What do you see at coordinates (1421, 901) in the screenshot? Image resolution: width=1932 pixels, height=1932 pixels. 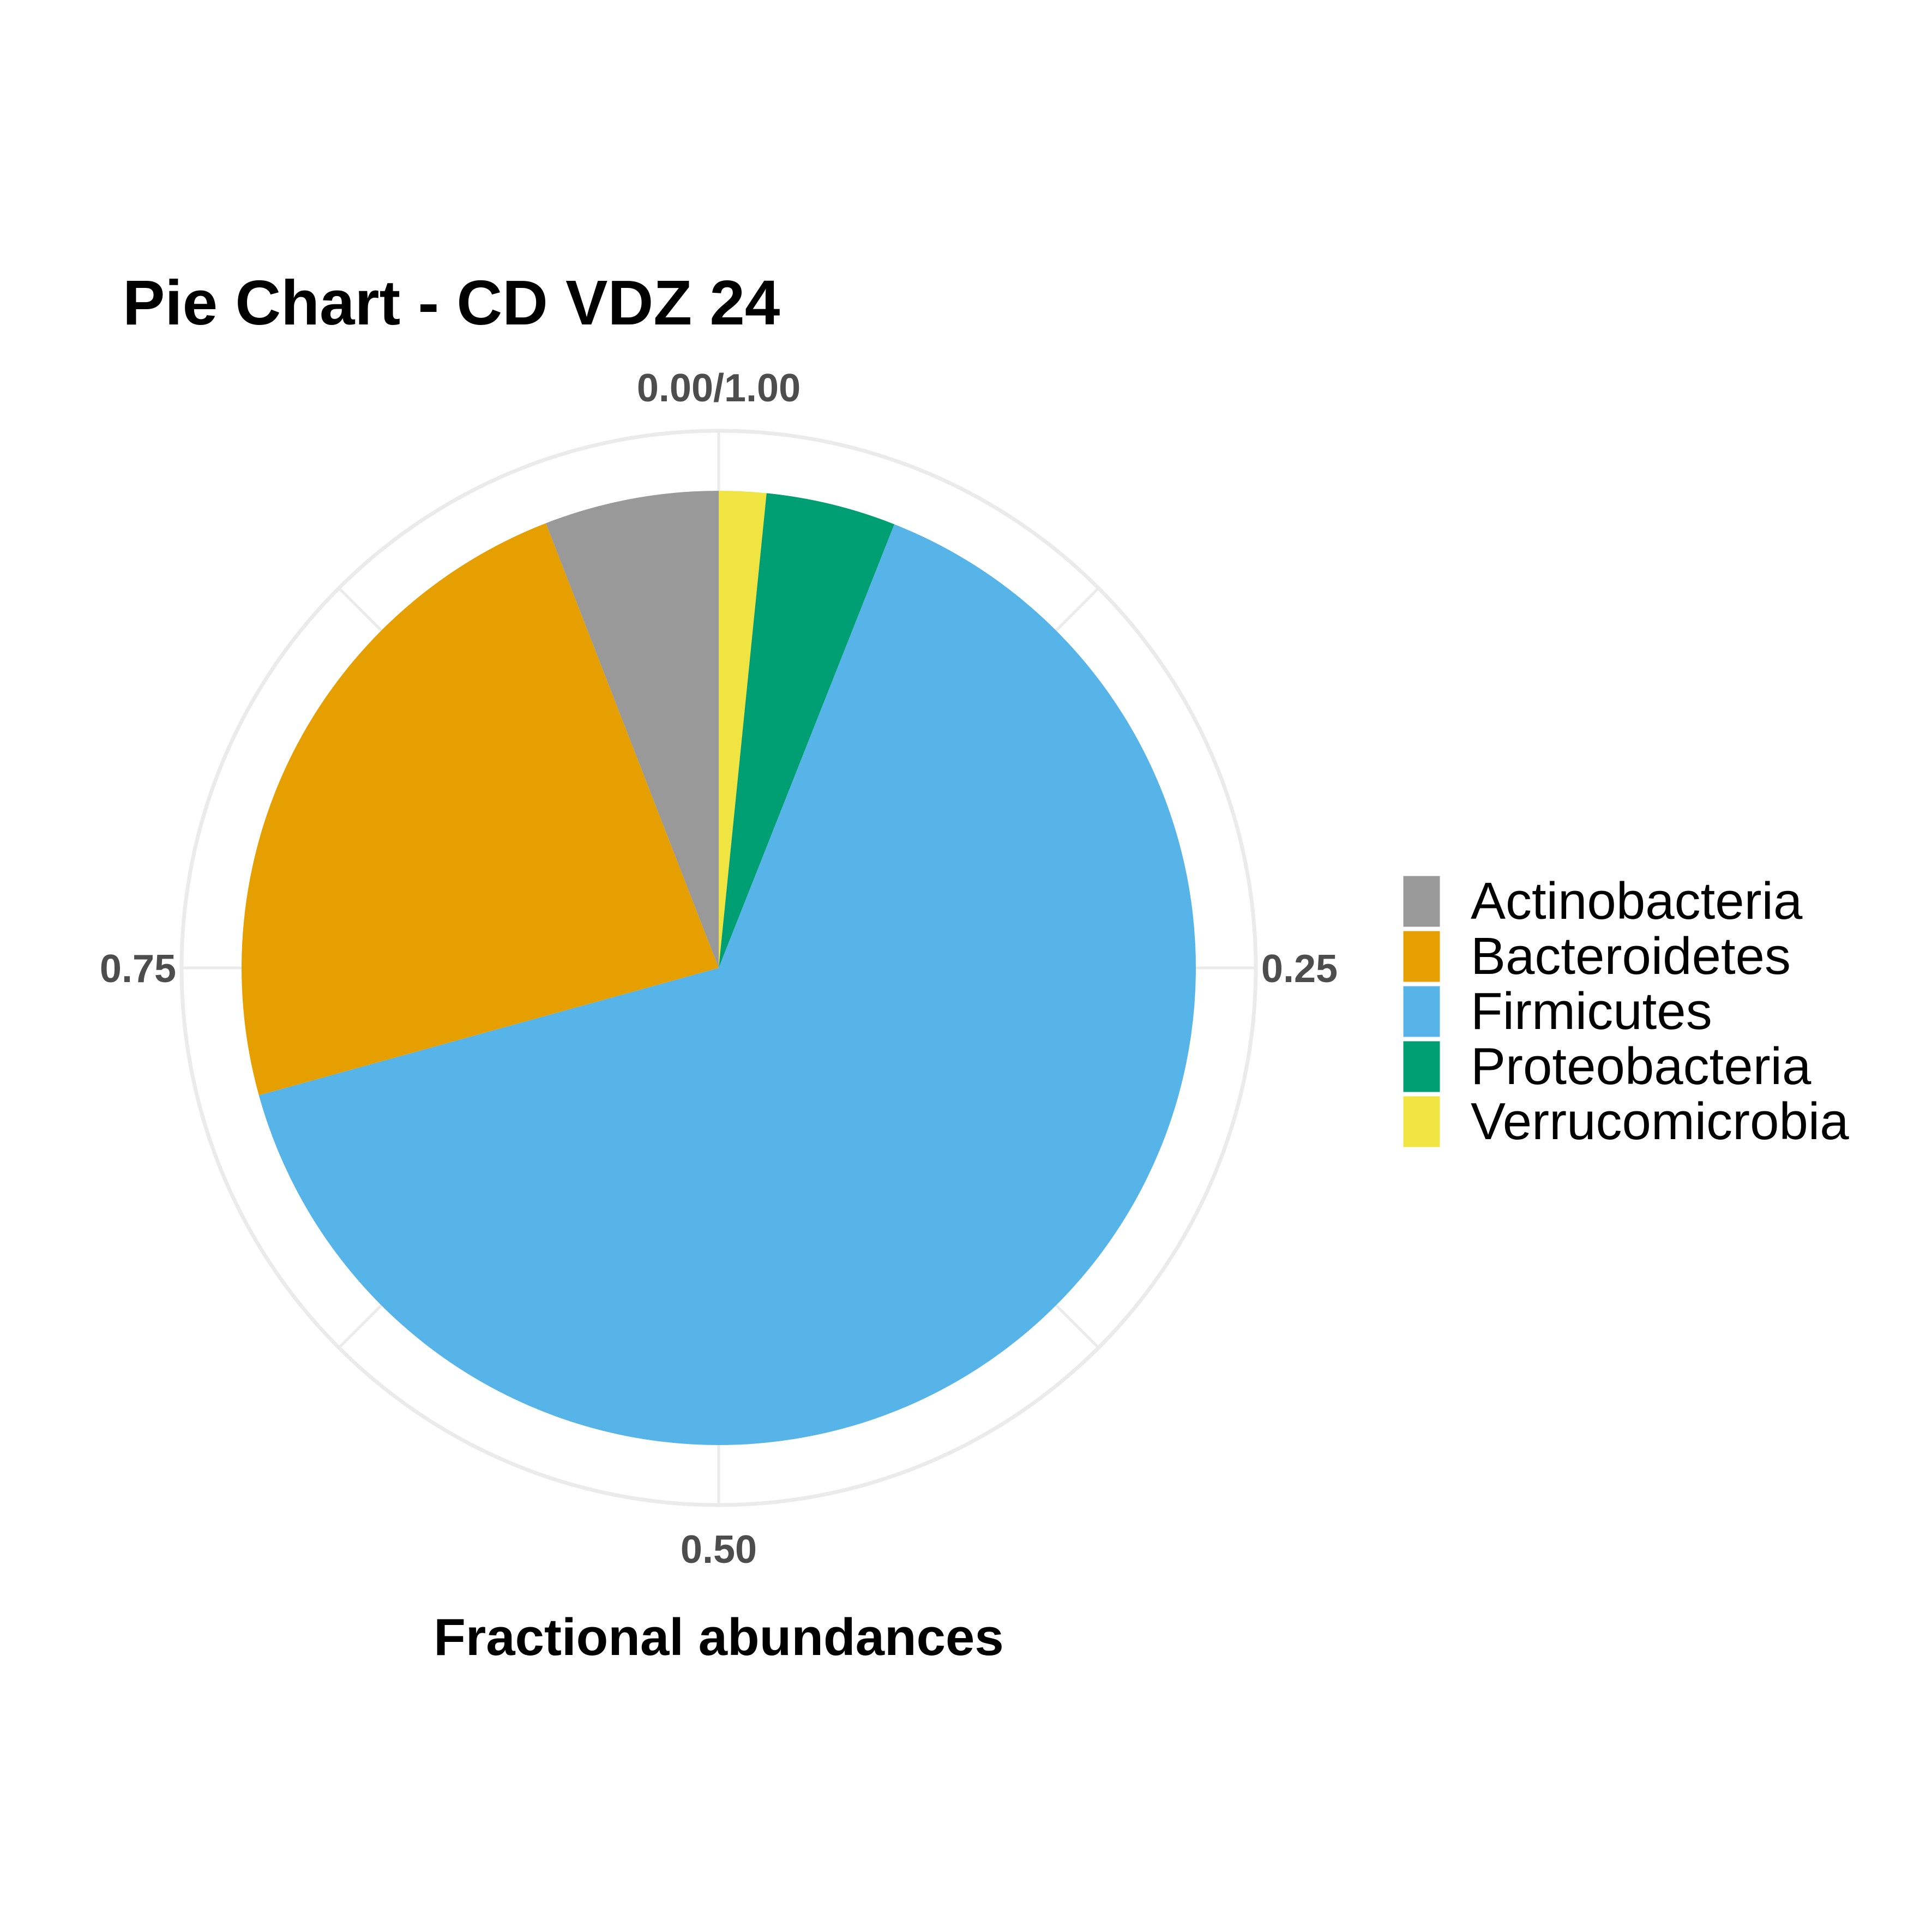 I see `legend-swatch-actinobacteria` at bounding box center [1421, 901].